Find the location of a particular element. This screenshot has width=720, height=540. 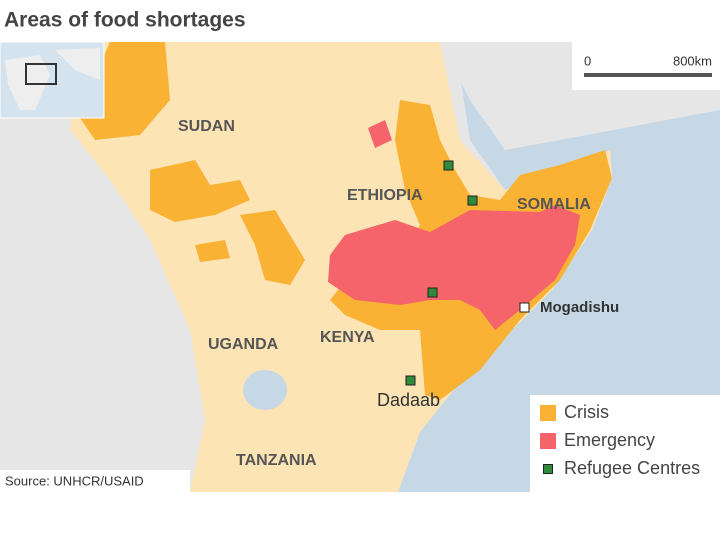

legend is located at coordinates (625, 443).